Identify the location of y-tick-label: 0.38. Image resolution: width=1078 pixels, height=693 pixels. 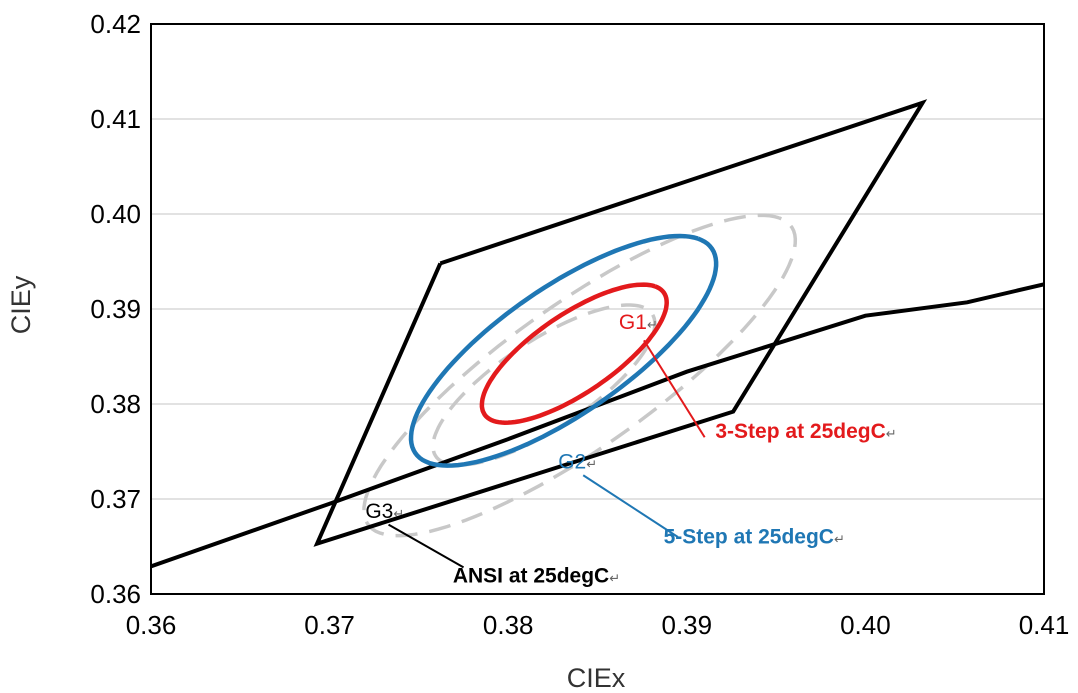
(115, 404).